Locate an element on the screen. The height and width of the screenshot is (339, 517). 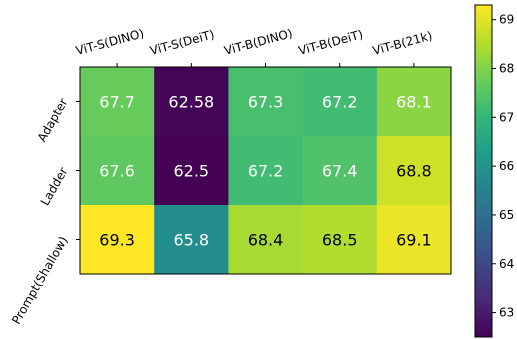
cell-value-label: 62.58 is located at coordinates (191, 102).